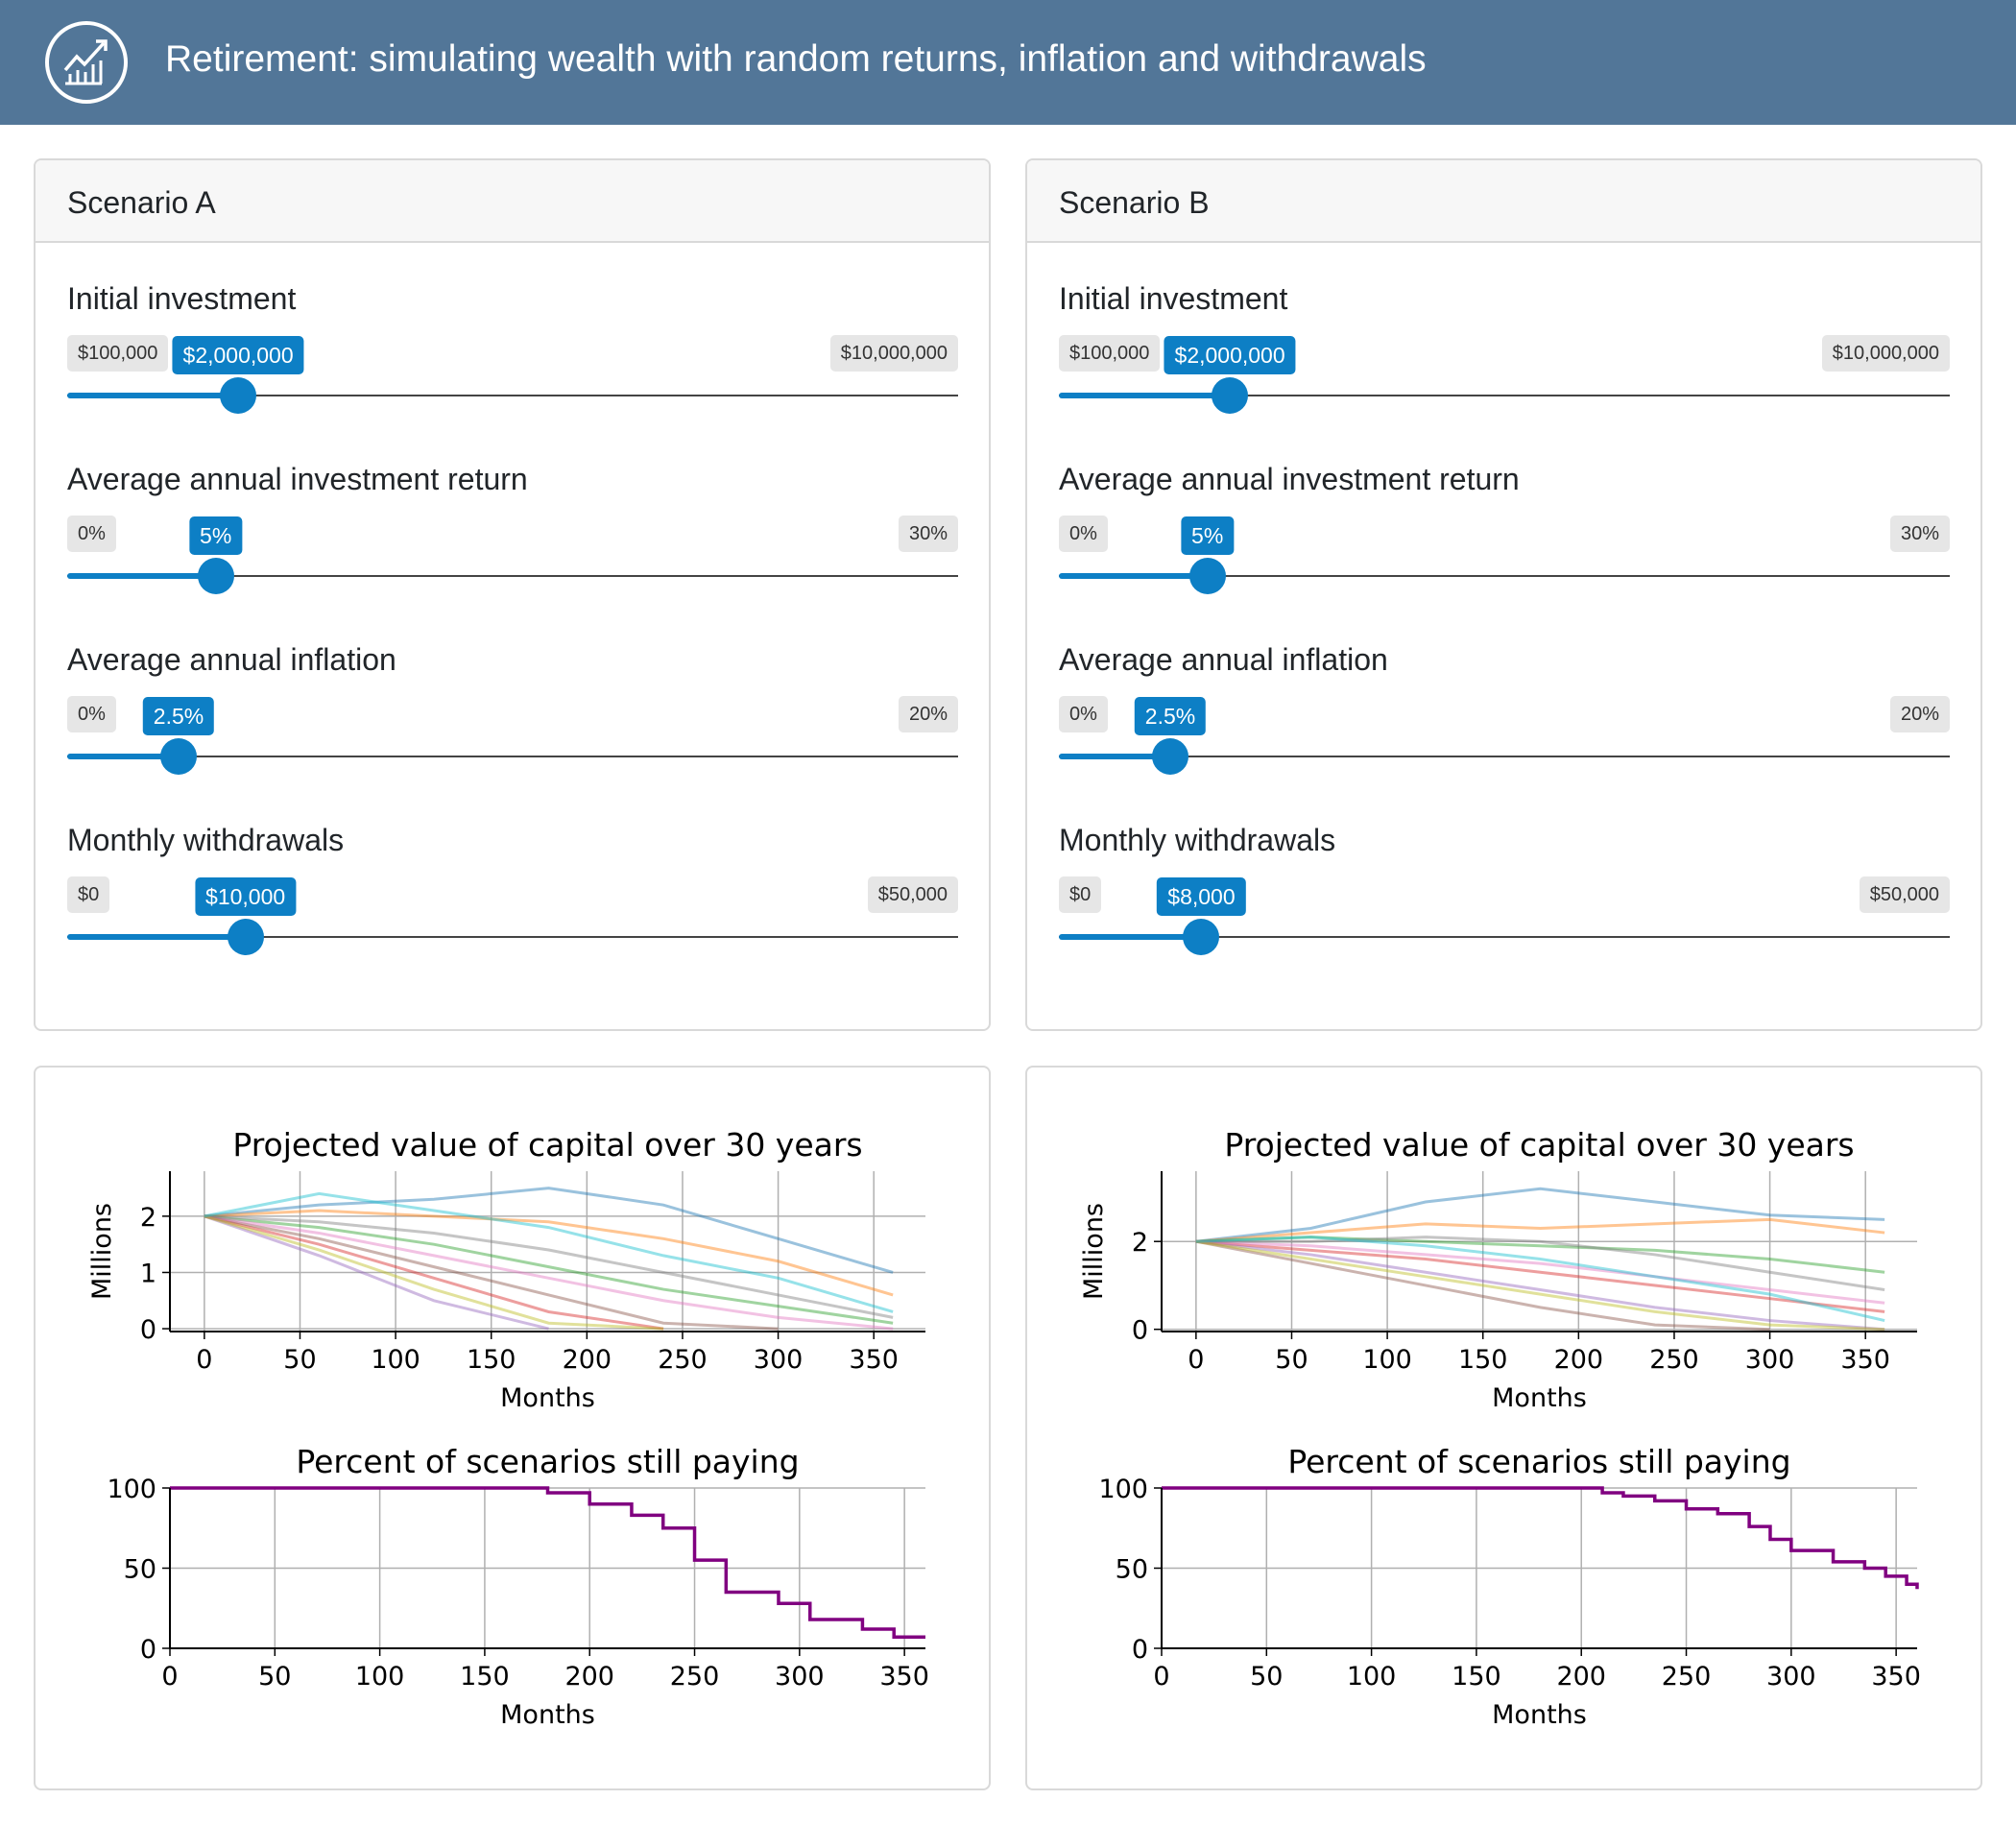  Describe the element at coordinates (1170, 716) in the screenshot. I see `slider-value-label: 2.5%` at that location.